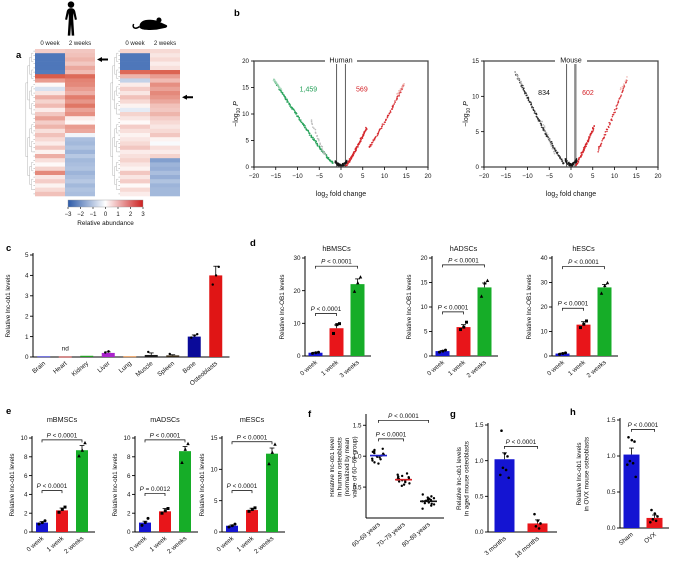 Image resolution: width=691 pixels, height=569 pixels. What do you see at coordinates (26, 457) in the screenshot?
I see `svg-text: 8` at bounding box center [26, 457].